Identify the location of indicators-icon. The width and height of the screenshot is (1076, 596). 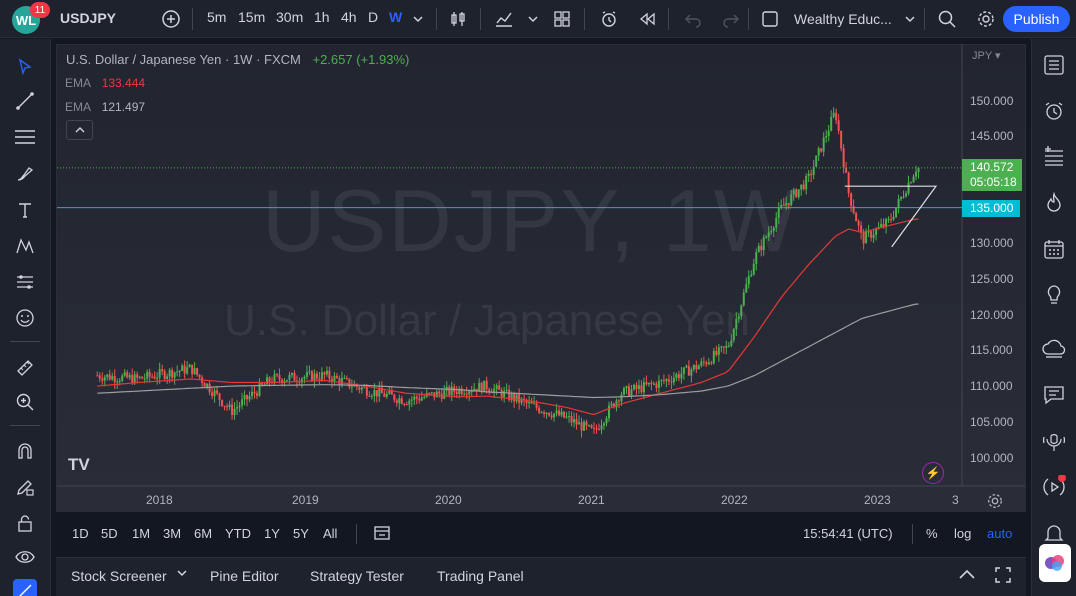
(504, 19).